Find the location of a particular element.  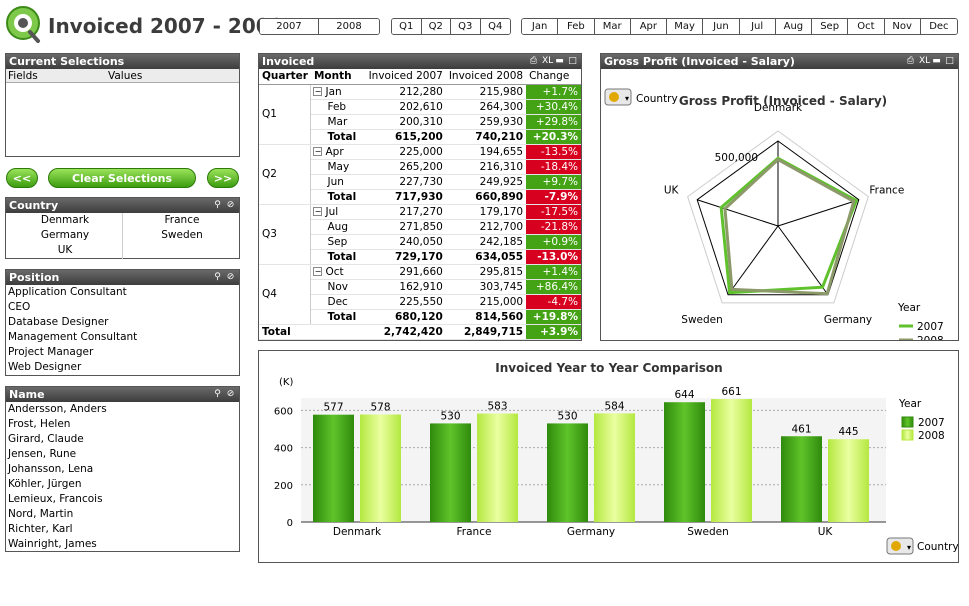

listbox-item: Germany is located at coordinates (65, 235).